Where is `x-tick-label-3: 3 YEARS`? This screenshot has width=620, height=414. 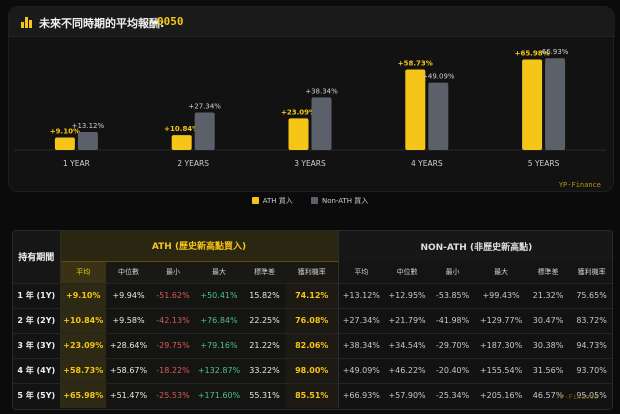
x-tick-label-3: 3 YEARS is located at coordinates (310, 163).